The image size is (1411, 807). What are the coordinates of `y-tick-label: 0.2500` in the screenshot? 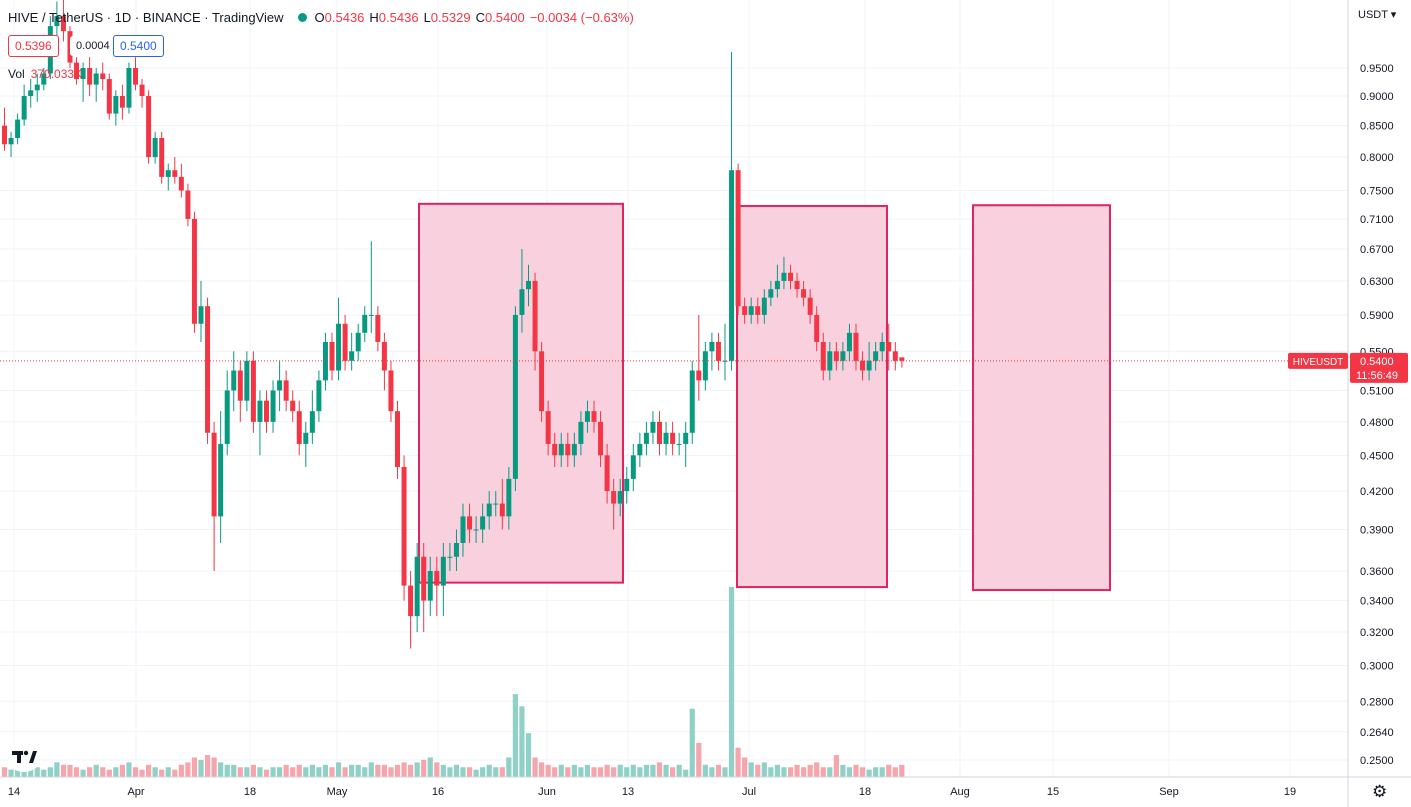 It's located at (1377, 761).